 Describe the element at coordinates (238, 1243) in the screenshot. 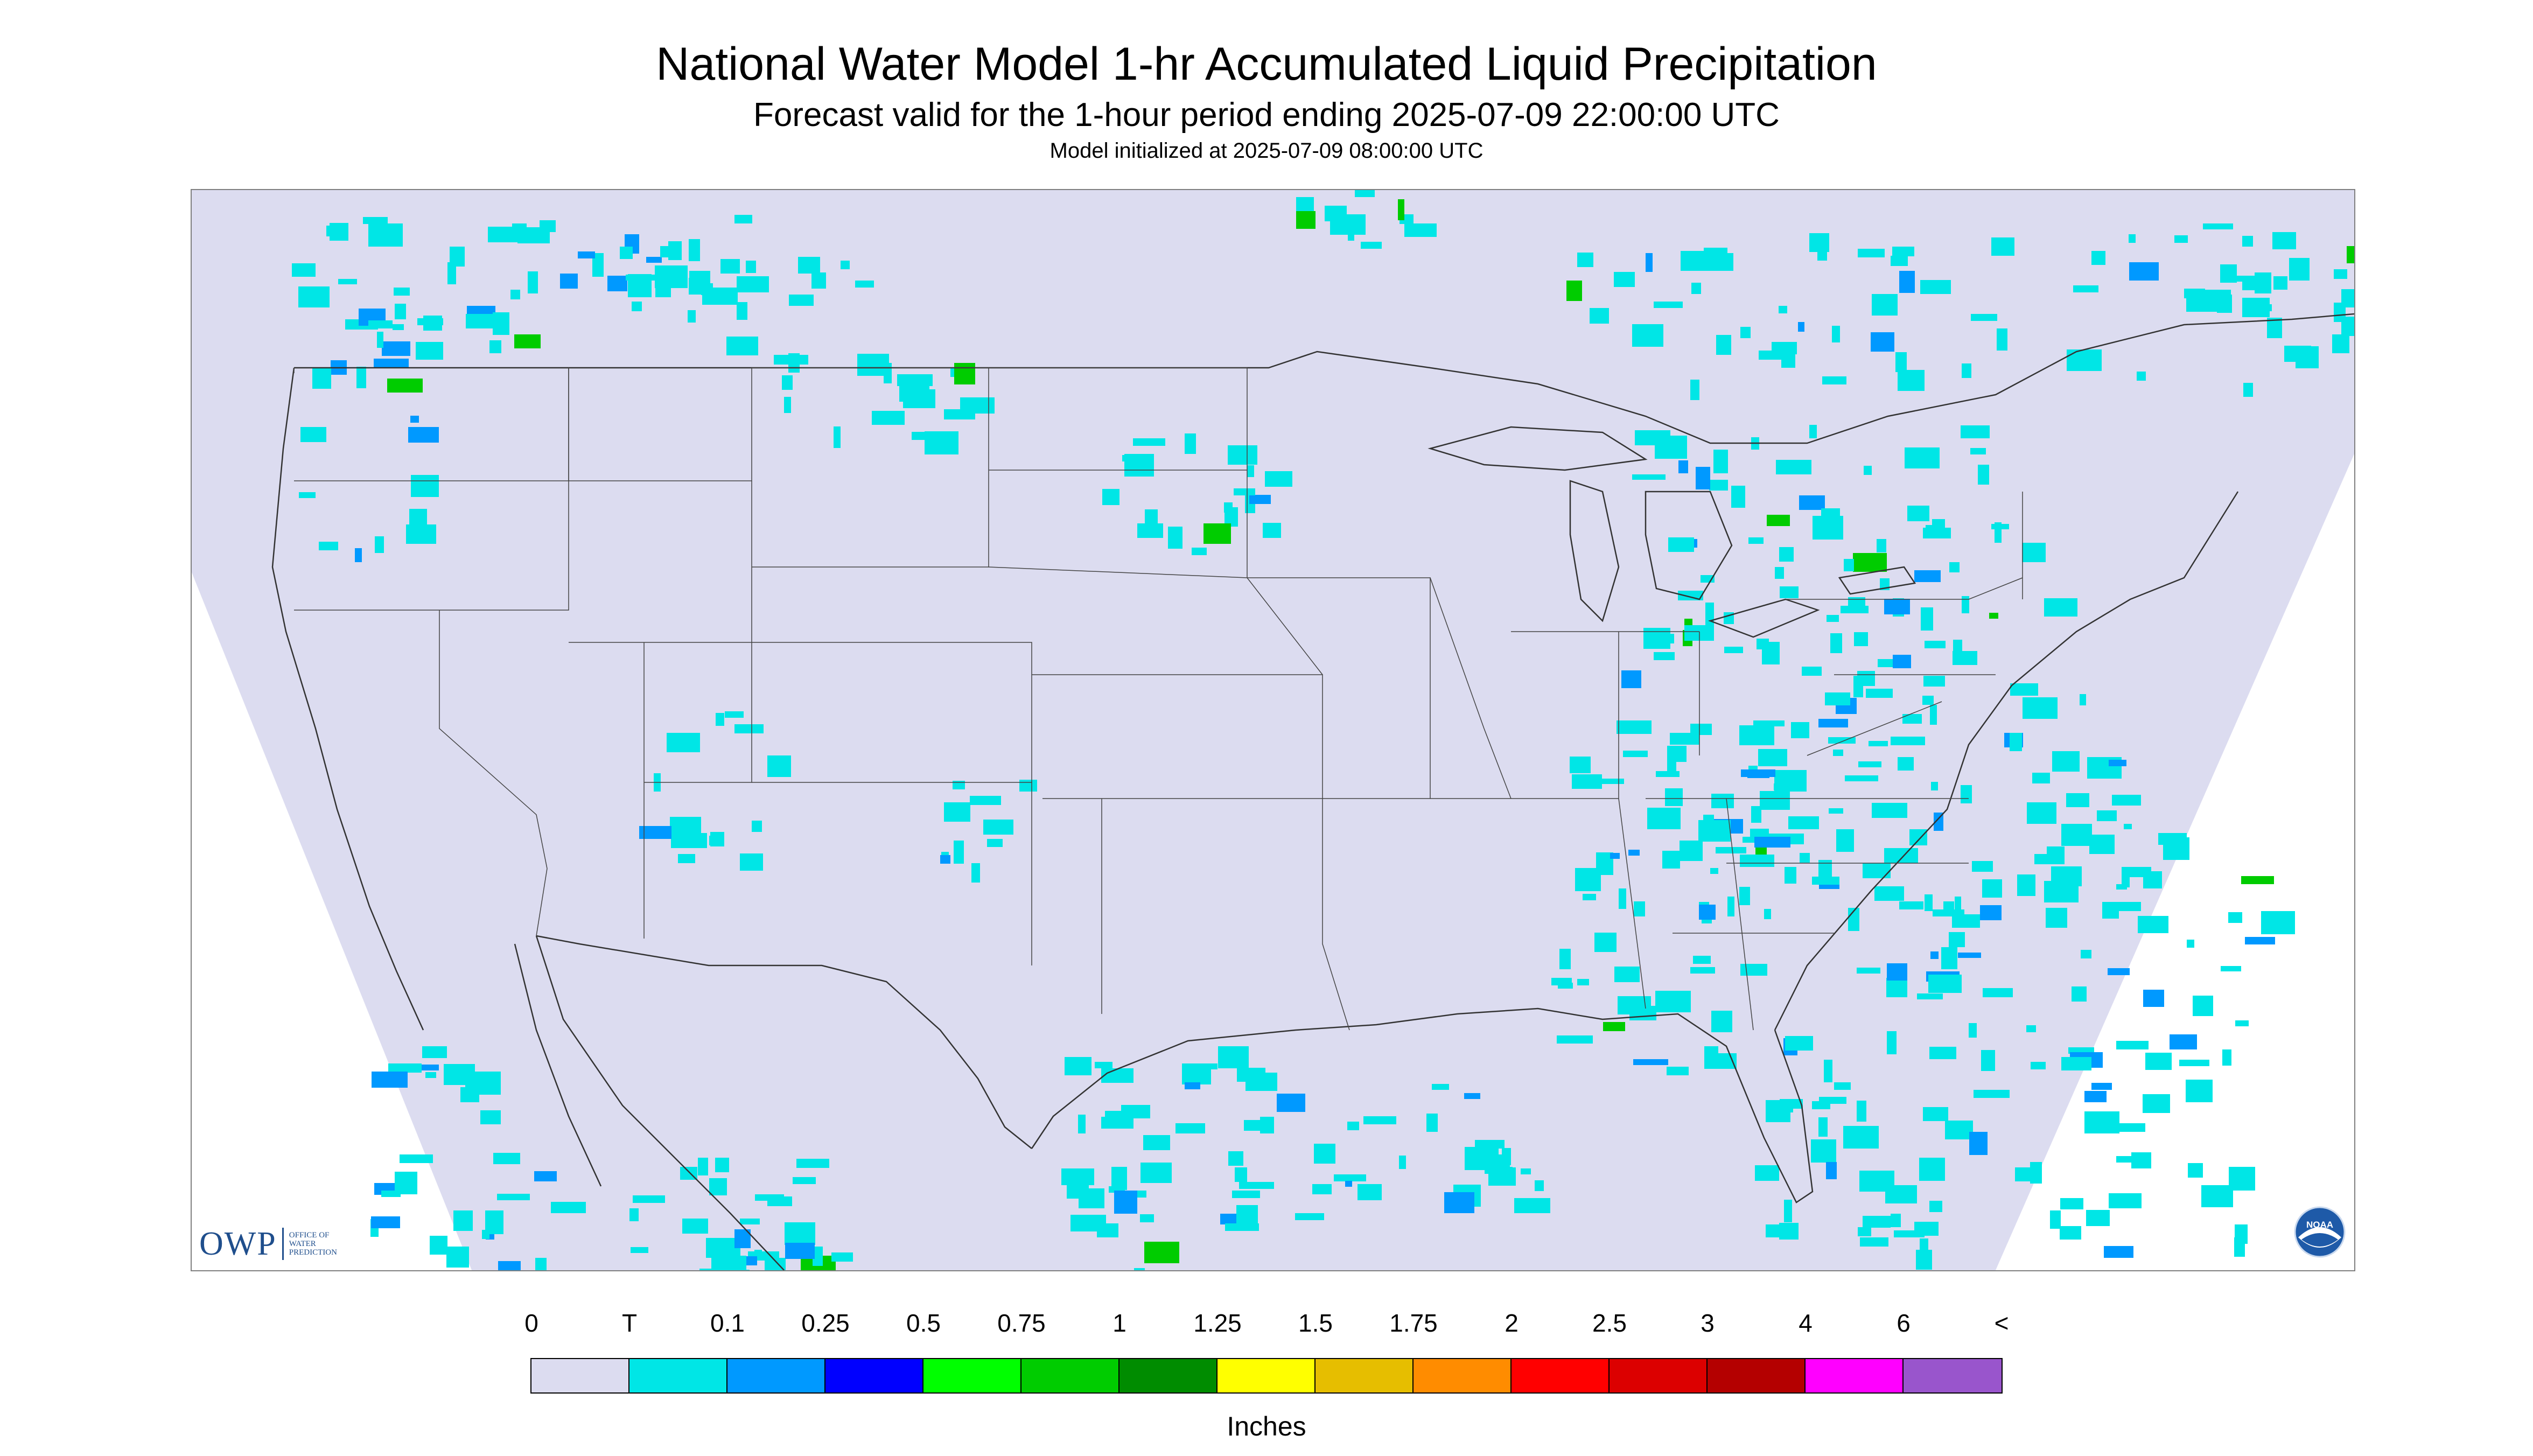

I see `owp-mark: OWP` at that location.